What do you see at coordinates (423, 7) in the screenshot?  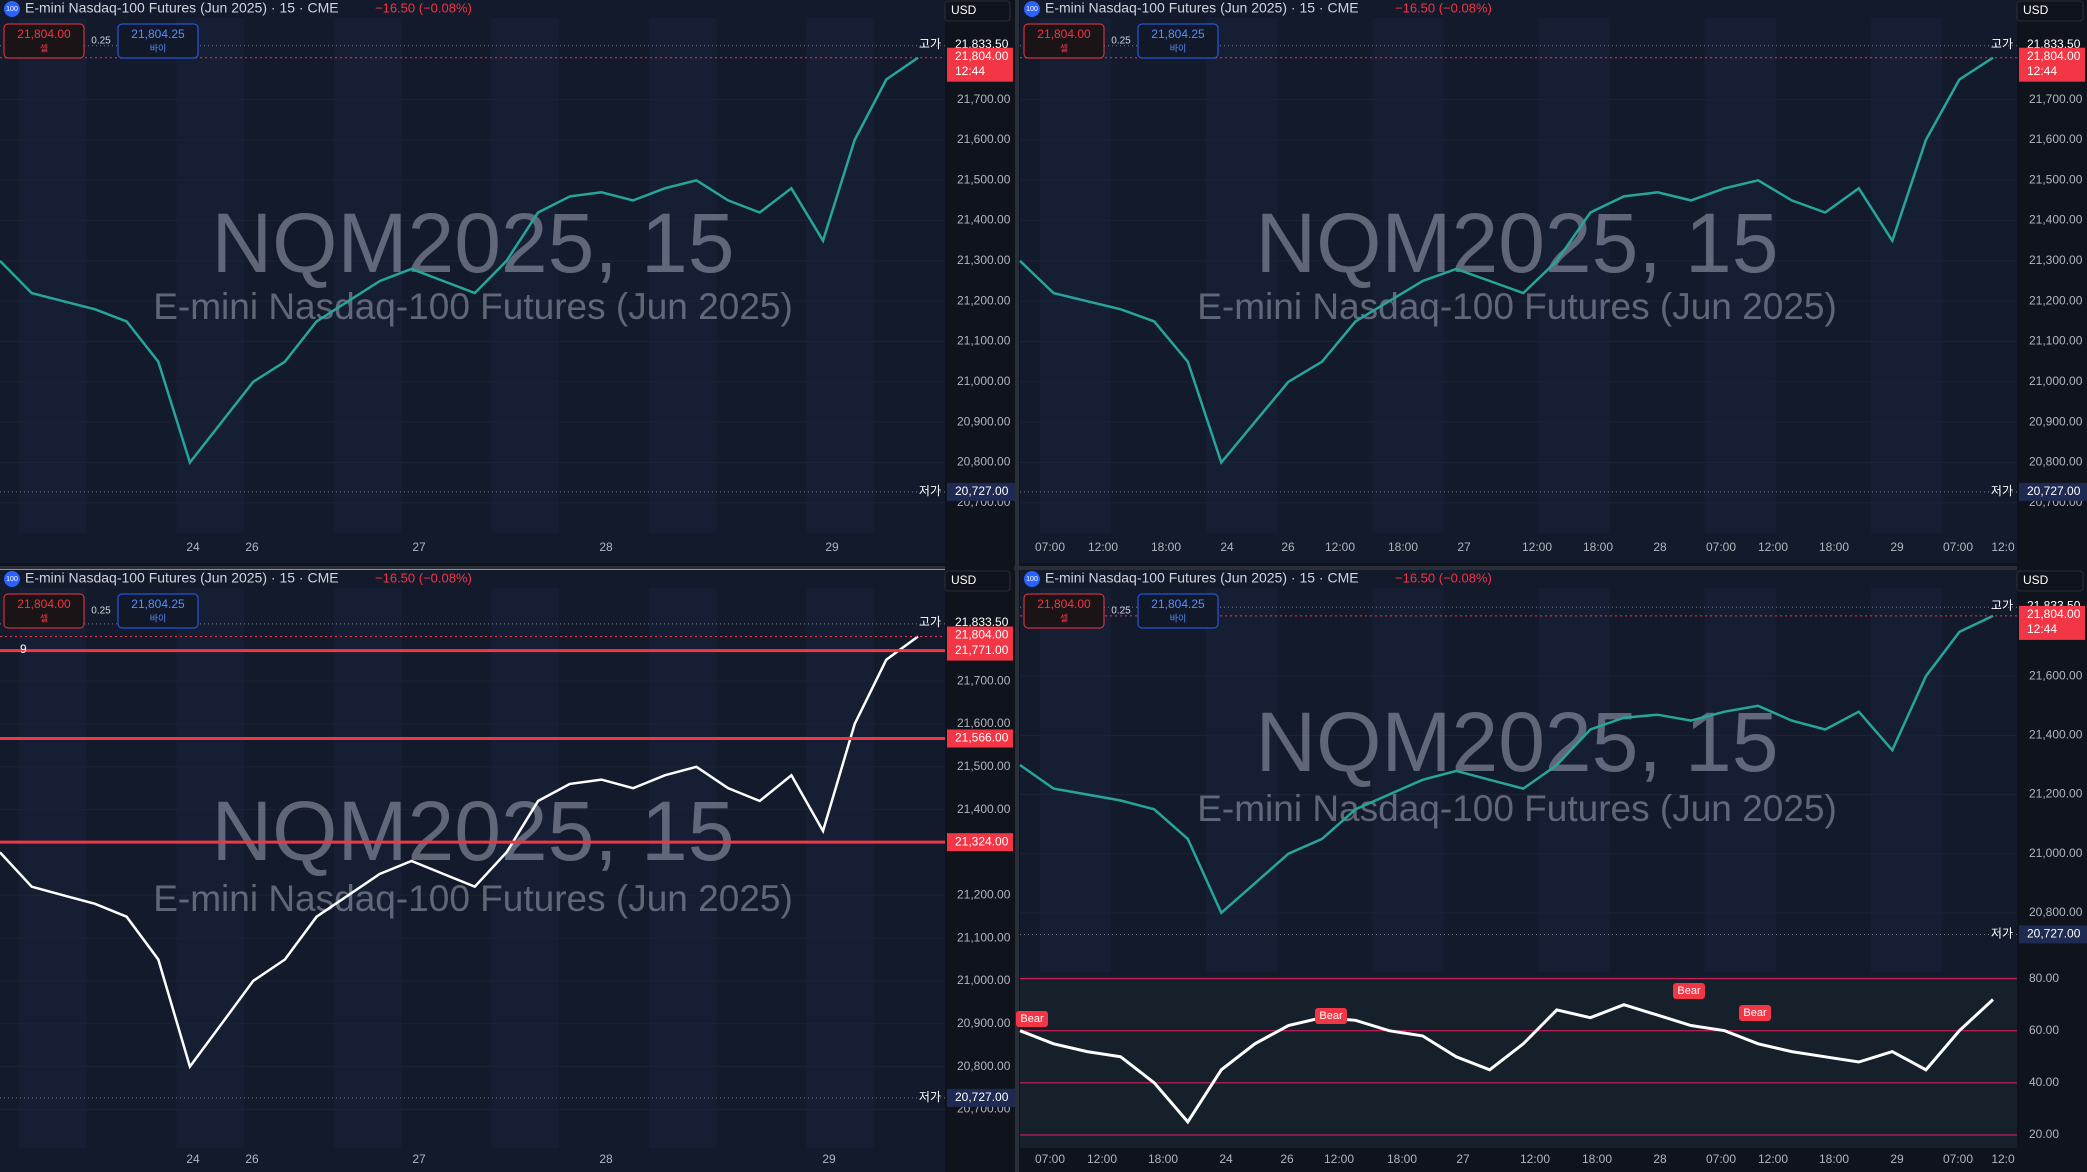 I see `price-change: −16.50 (−0.08%)` at bounding box center [423, 7].